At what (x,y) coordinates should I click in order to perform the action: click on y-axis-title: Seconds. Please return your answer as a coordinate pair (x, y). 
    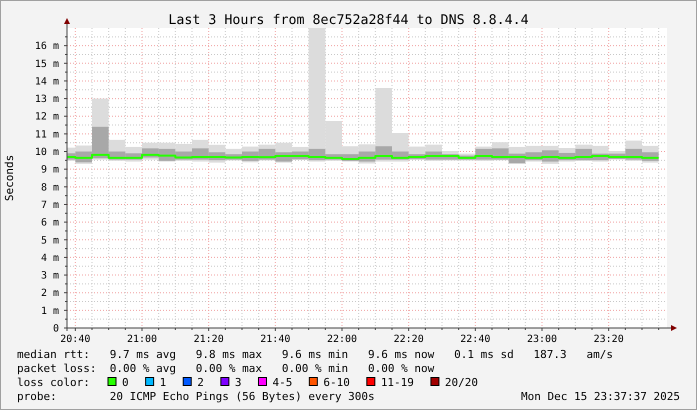
    Looking at the image, I should click on (9, 178).